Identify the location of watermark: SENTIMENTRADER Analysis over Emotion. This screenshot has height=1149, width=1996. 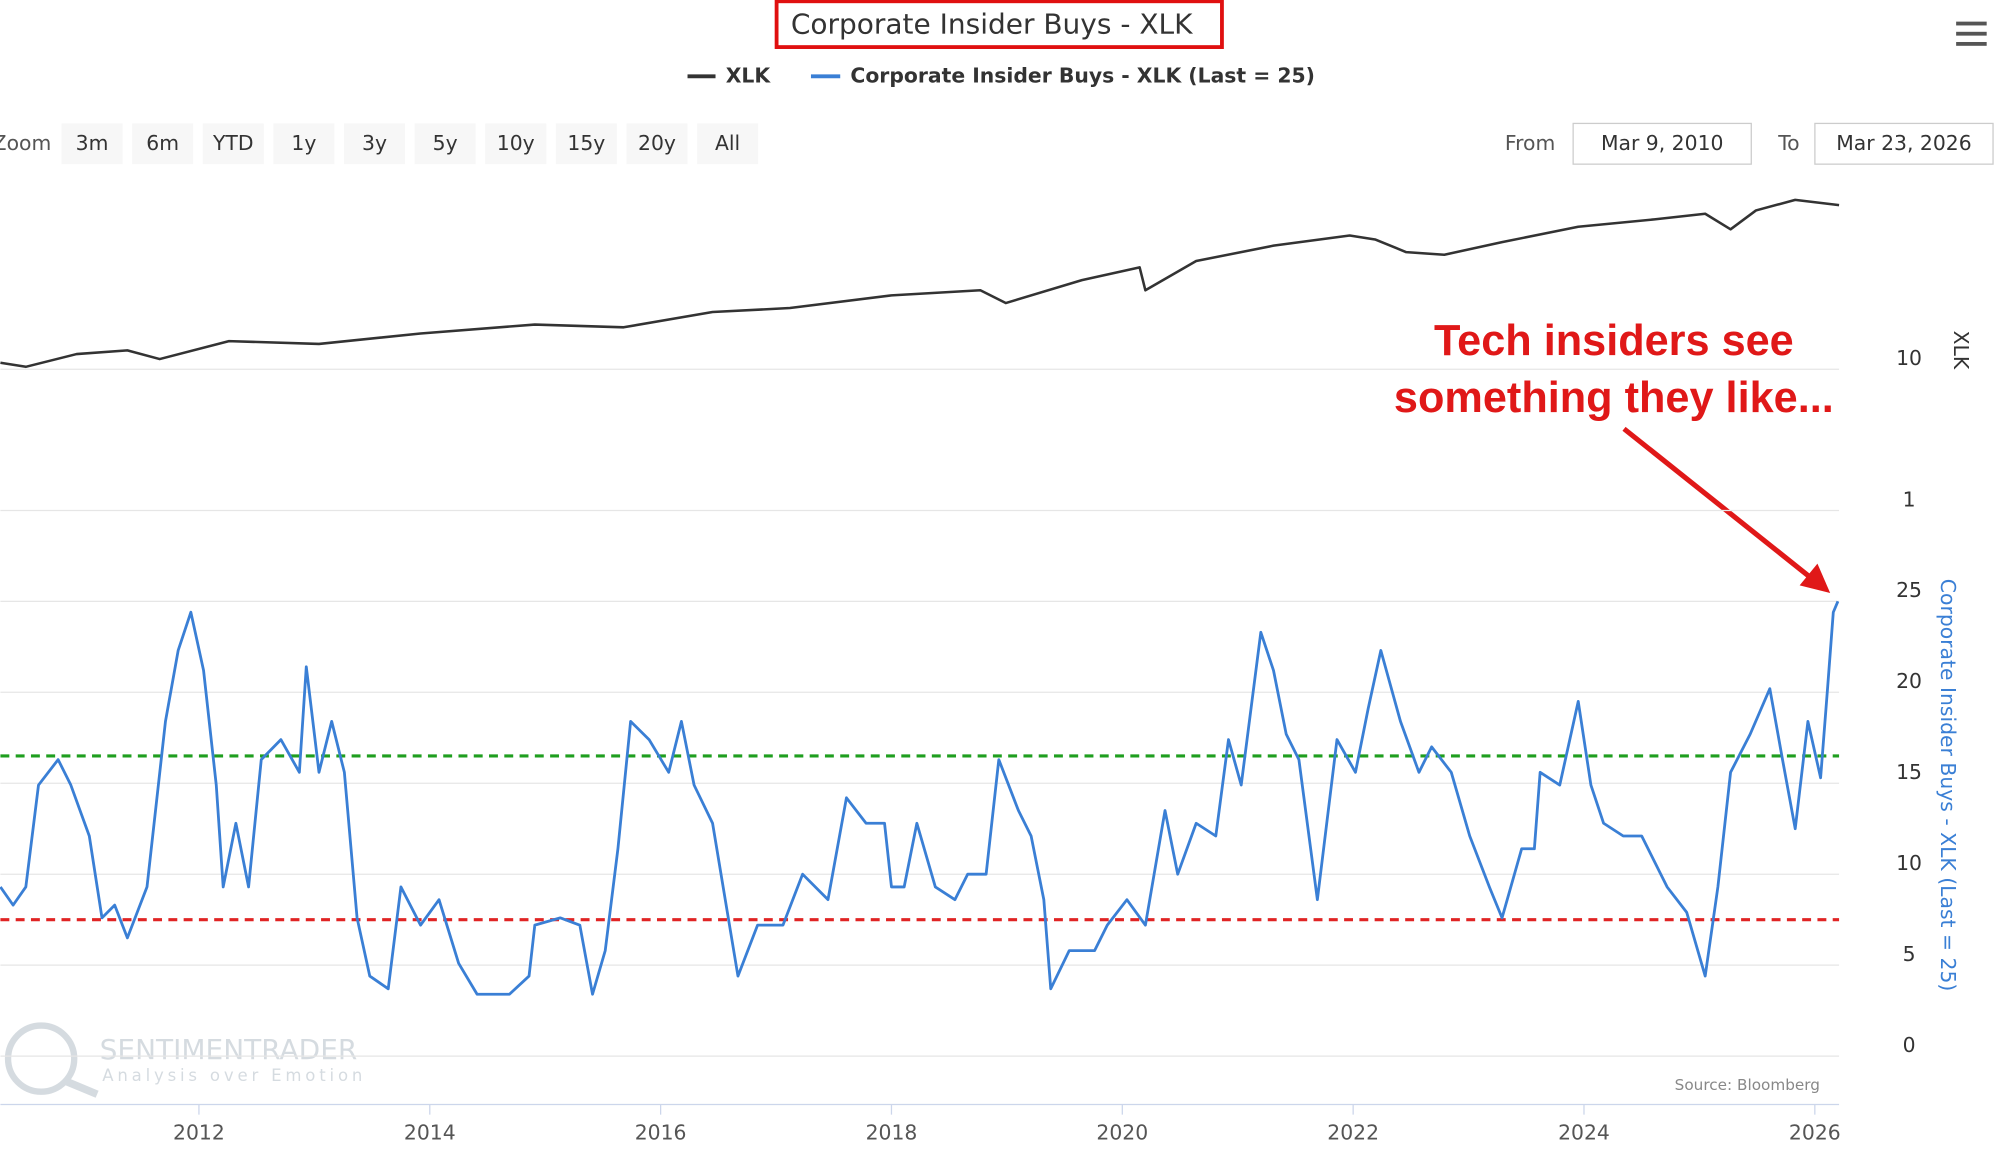
(185, 1060).